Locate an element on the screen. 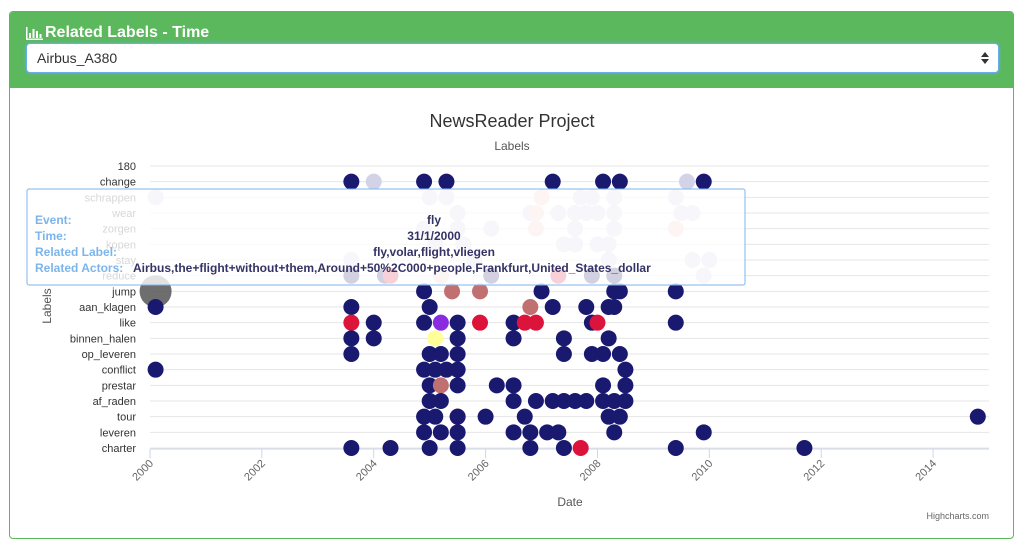 The height and width of the screenshot is (544, 1024). event-select: Airbus_A380 is located at coordinates (512, 58).